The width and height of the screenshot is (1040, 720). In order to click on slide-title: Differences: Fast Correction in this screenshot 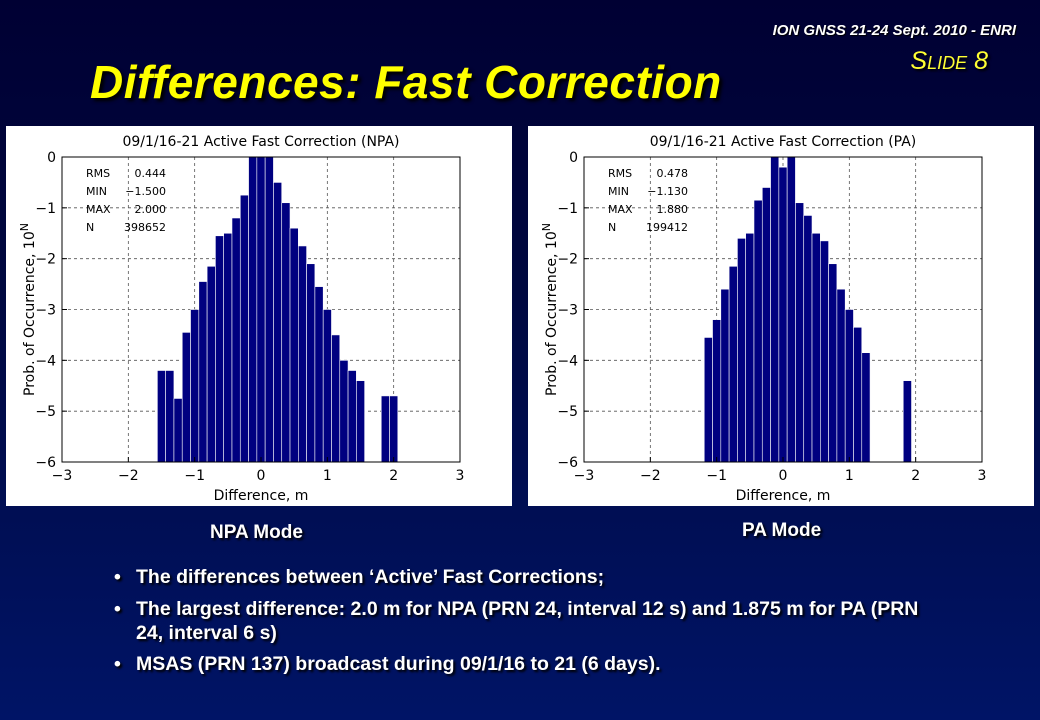, I will do `click(406, 82)`.